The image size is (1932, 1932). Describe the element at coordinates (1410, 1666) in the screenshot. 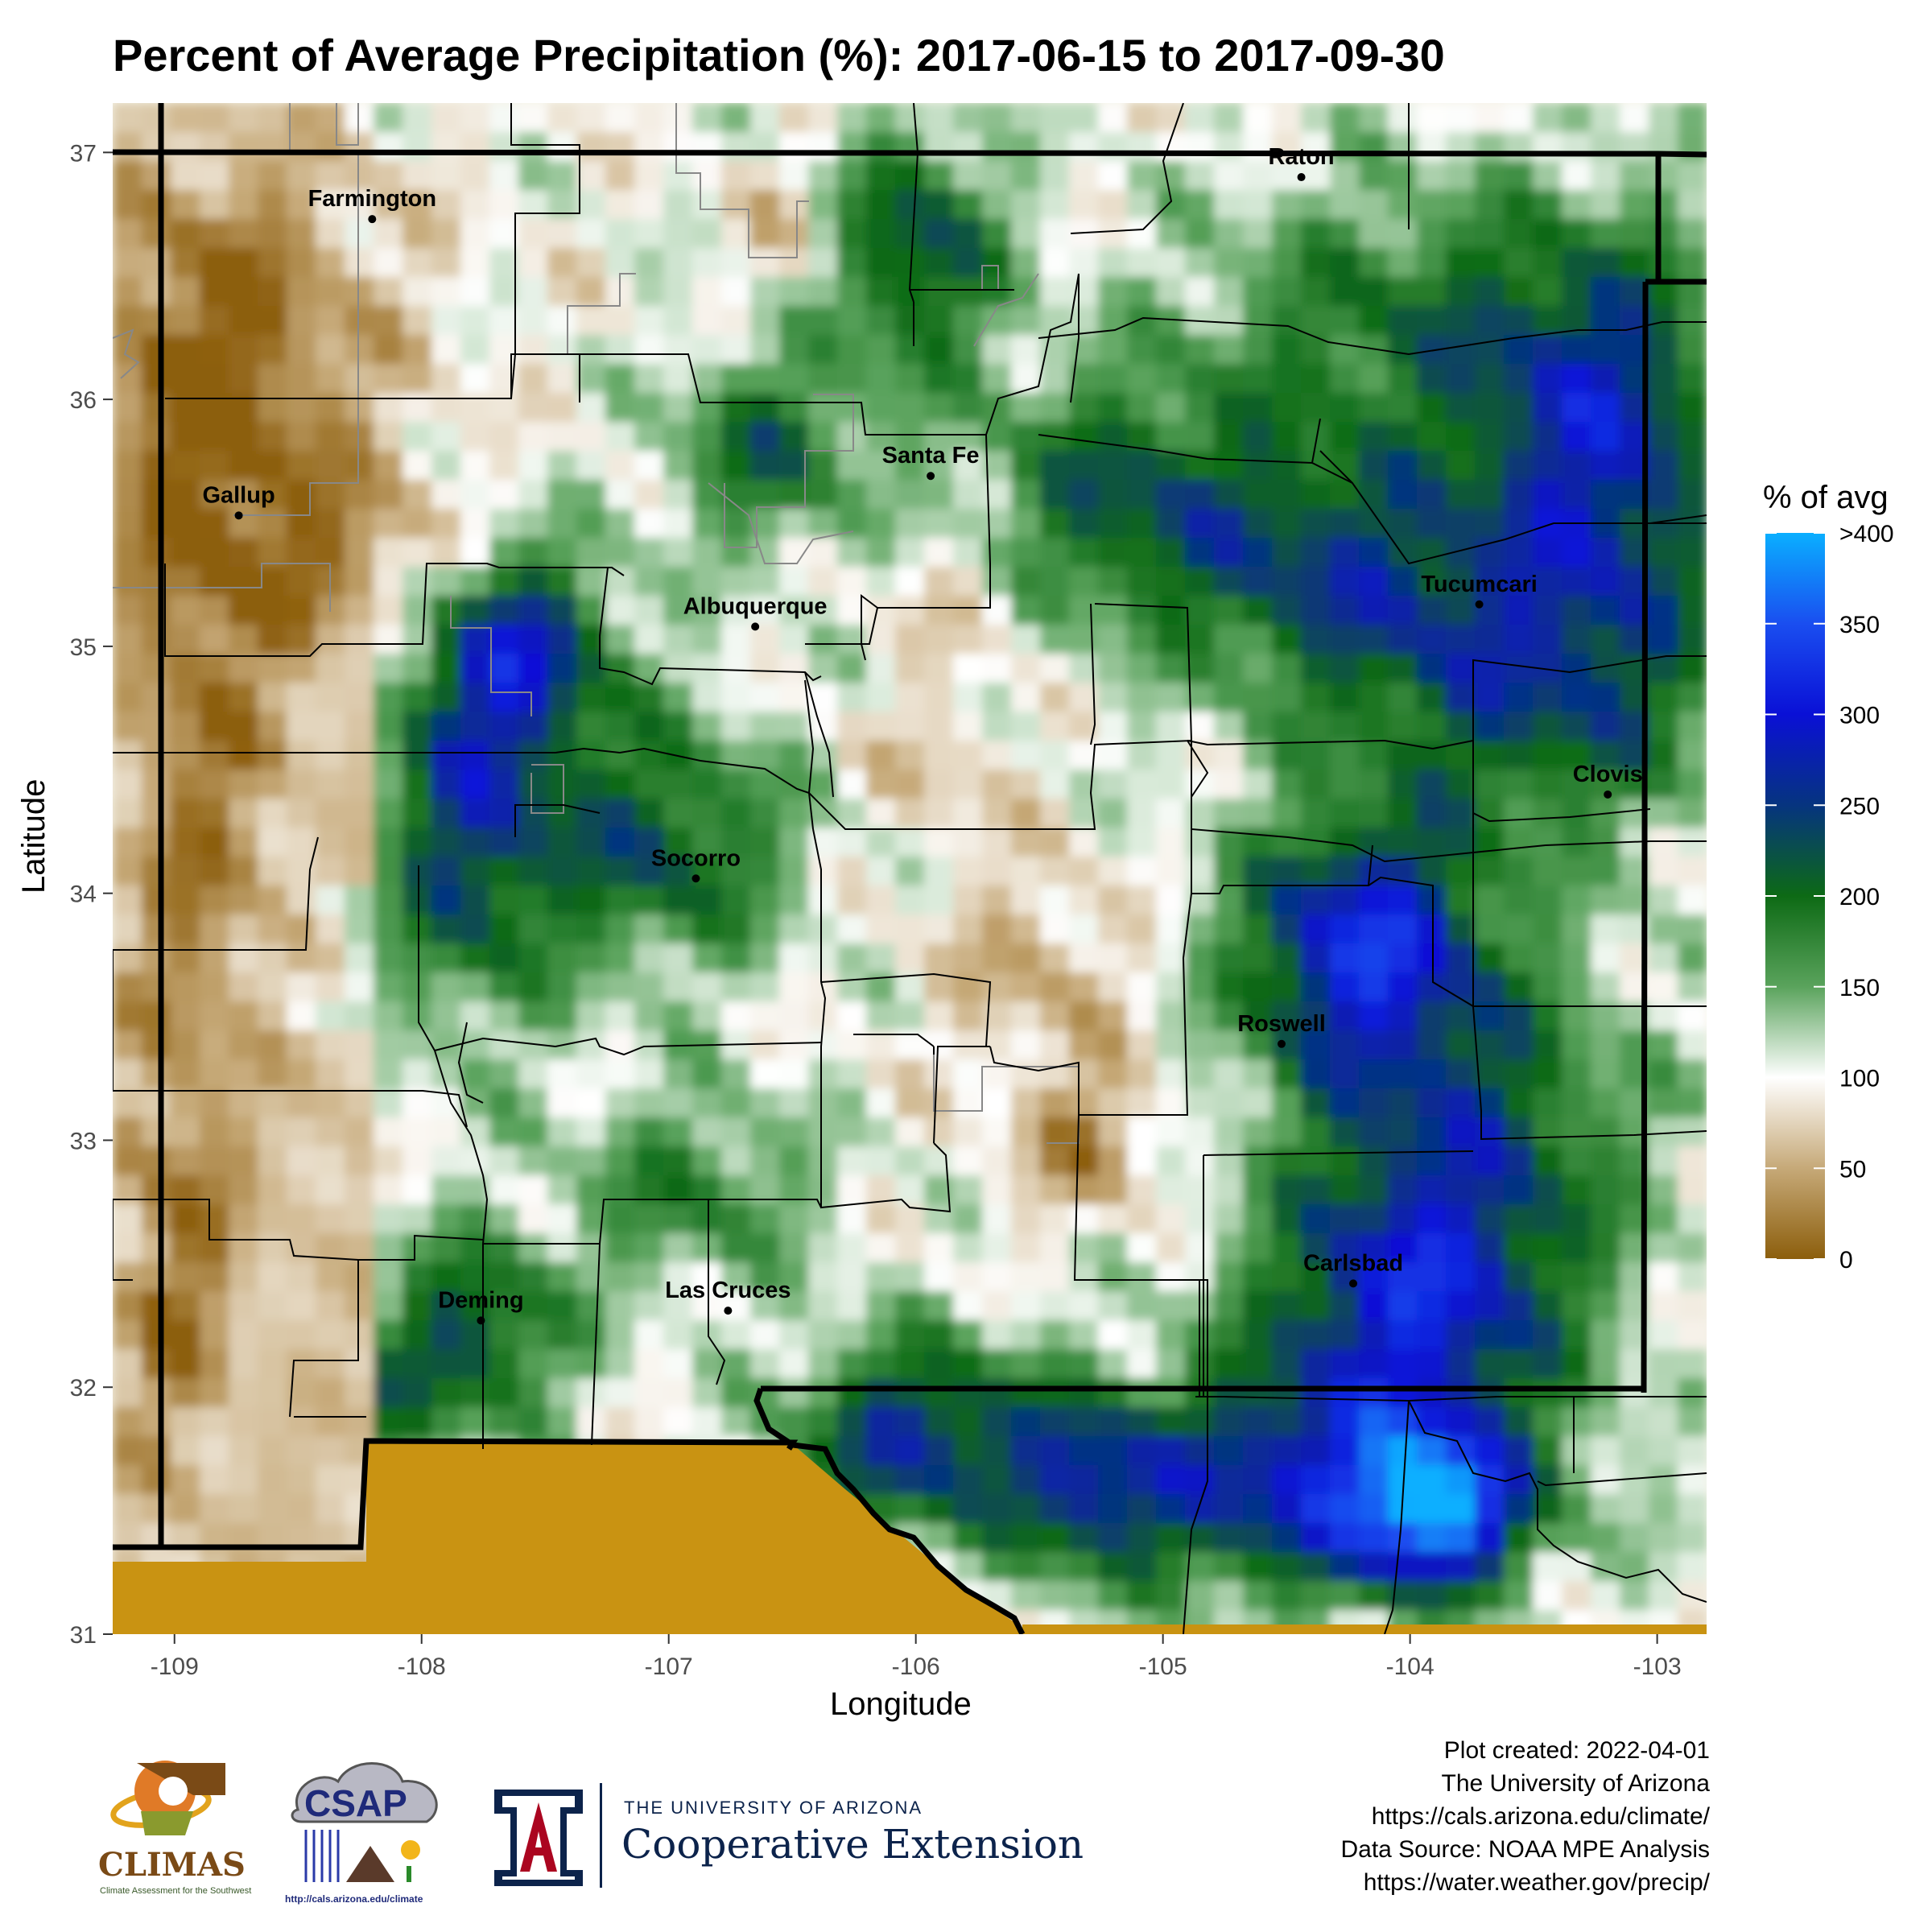

I see `x-tick-label: -104` at that location.